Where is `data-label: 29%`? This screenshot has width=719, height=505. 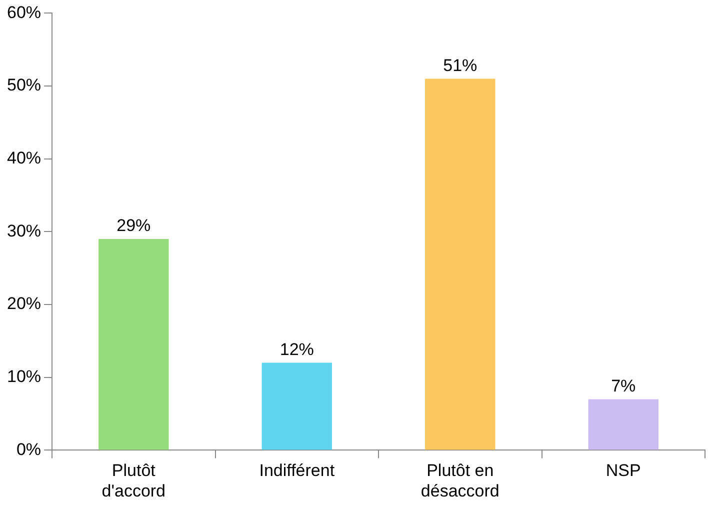
data-label: 29% is located at coordinates (133, 226).